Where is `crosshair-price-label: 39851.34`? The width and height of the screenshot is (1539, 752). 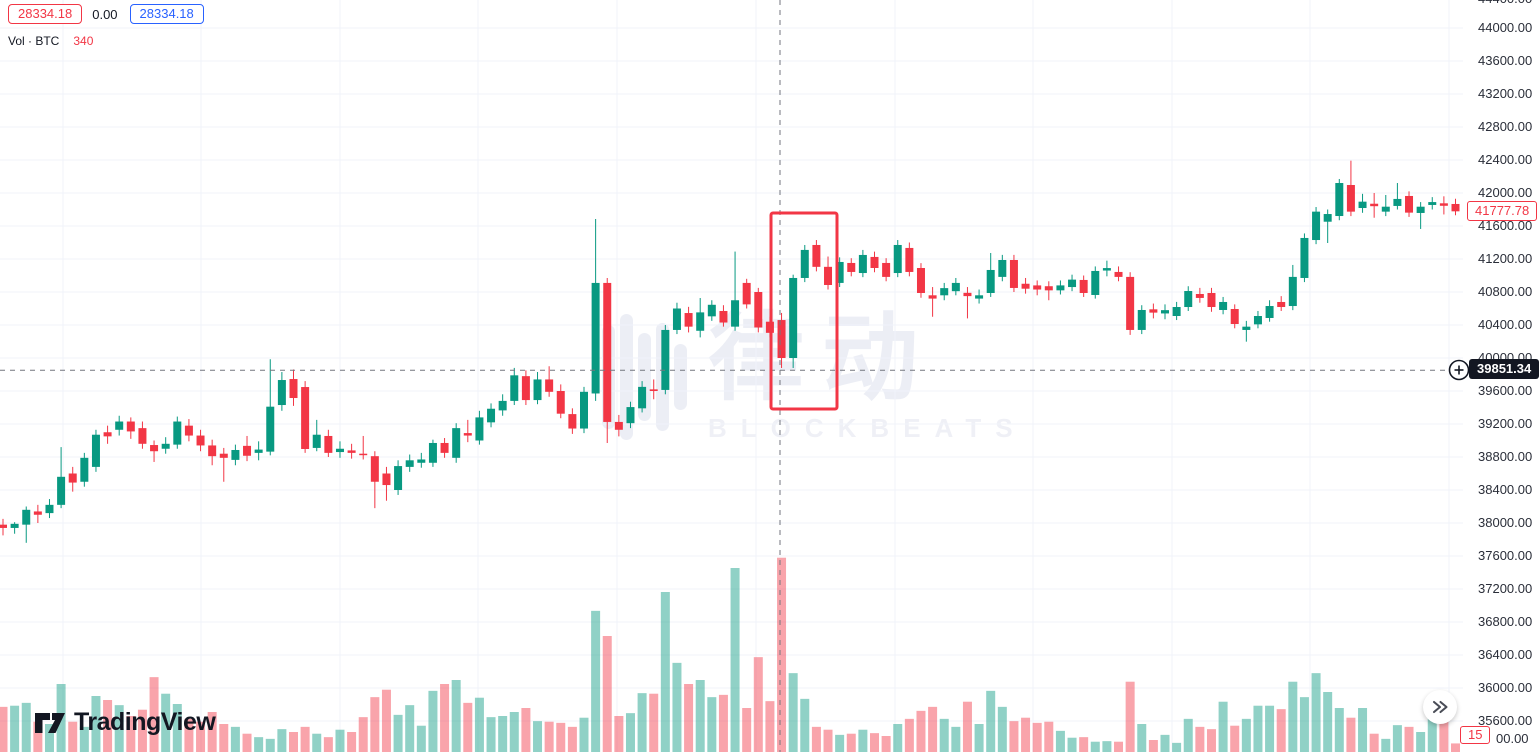 crosshair-price-label: 39851.34 is located at coordinates (1504, 369).